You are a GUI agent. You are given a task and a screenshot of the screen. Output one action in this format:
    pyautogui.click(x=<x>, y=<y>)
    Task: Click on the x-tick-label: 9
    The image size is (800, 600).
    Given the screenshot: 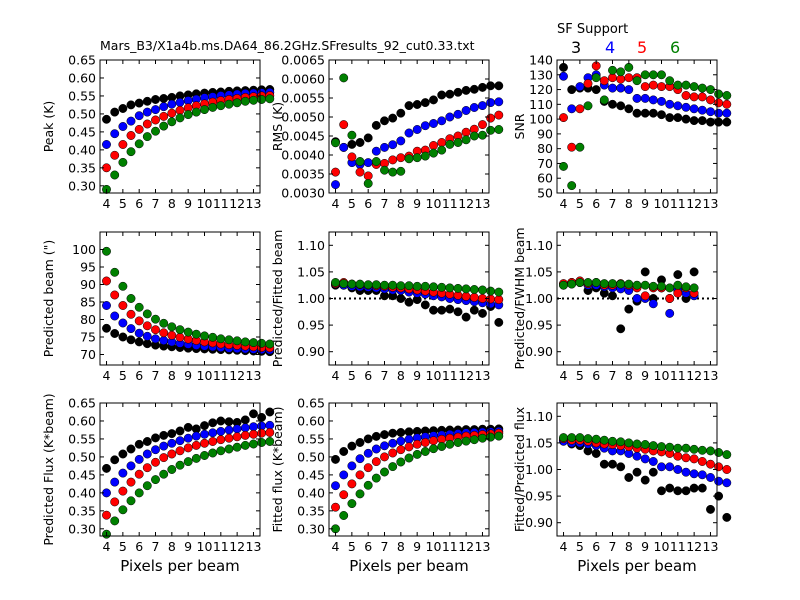 What is the action you would take?
    pyautogui.click(x=188, y=375)
    